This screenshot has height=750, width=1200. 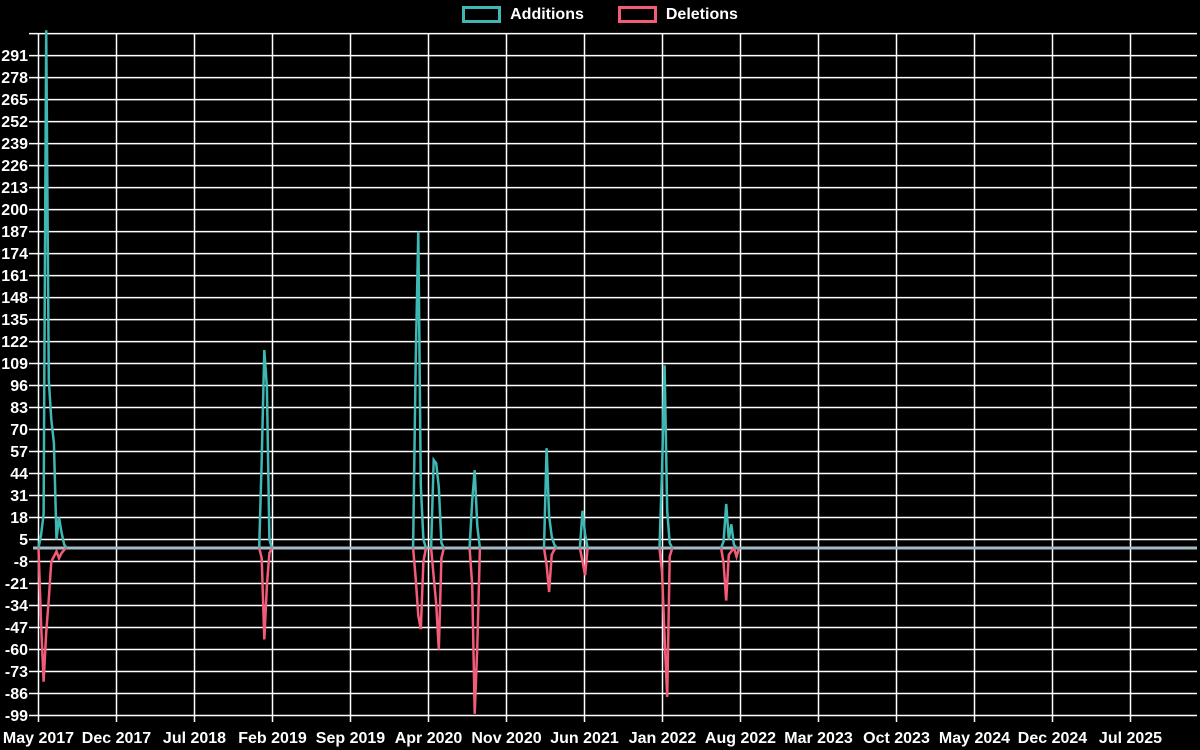 What do you see at coordinates (16, 694) in the screenshot?
I see `y-tick-label: -86` at bounding box center [16, 694].